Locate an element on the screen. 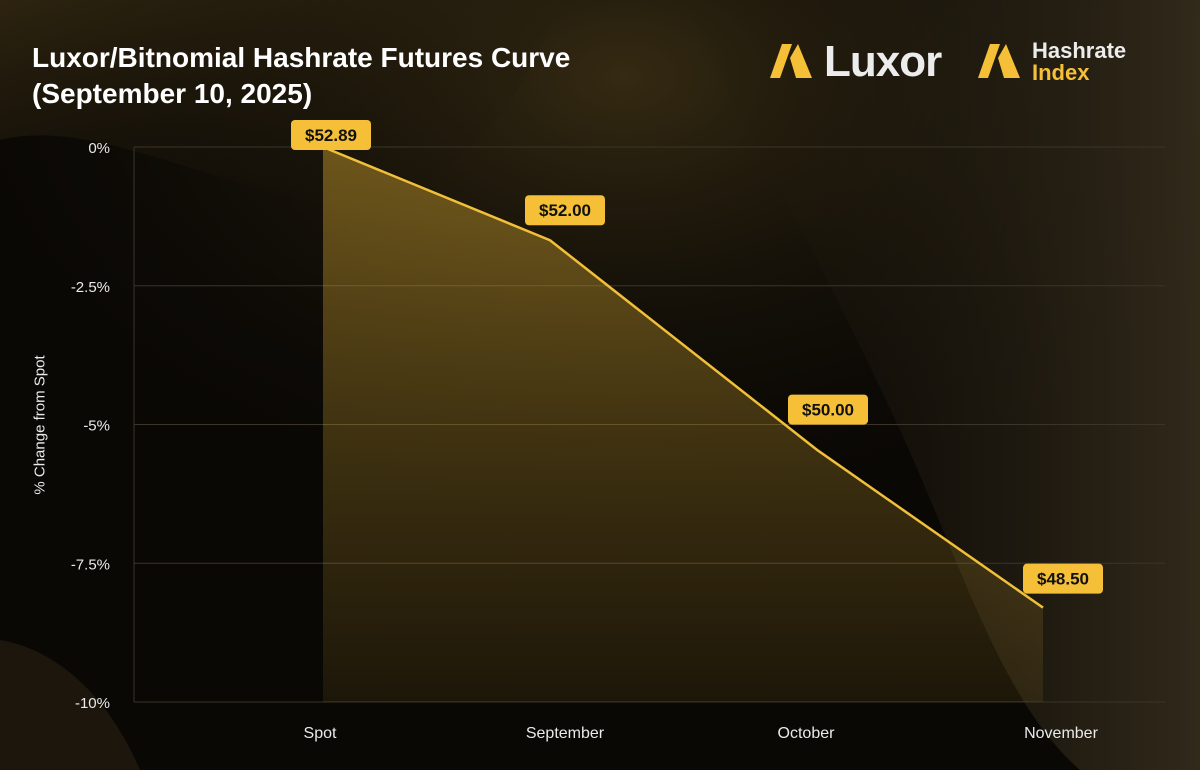 The height and width of the screenshot is (770, 1200). hashrate-index-wordmark-line1: Hashrate is located at coordinates (1079, 50).